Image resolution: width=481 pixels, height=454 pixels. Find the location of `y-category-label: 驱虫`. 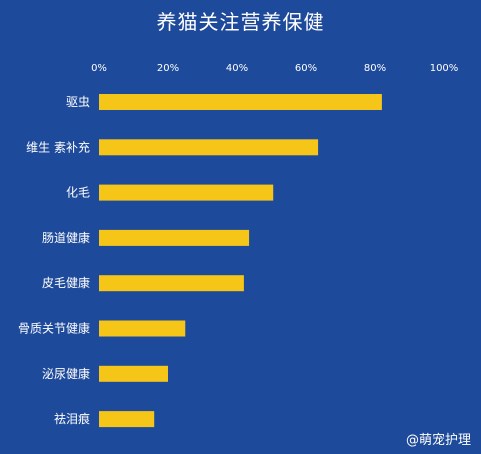

y-category-label: 驱虫 is located at coordinates (78, 102).